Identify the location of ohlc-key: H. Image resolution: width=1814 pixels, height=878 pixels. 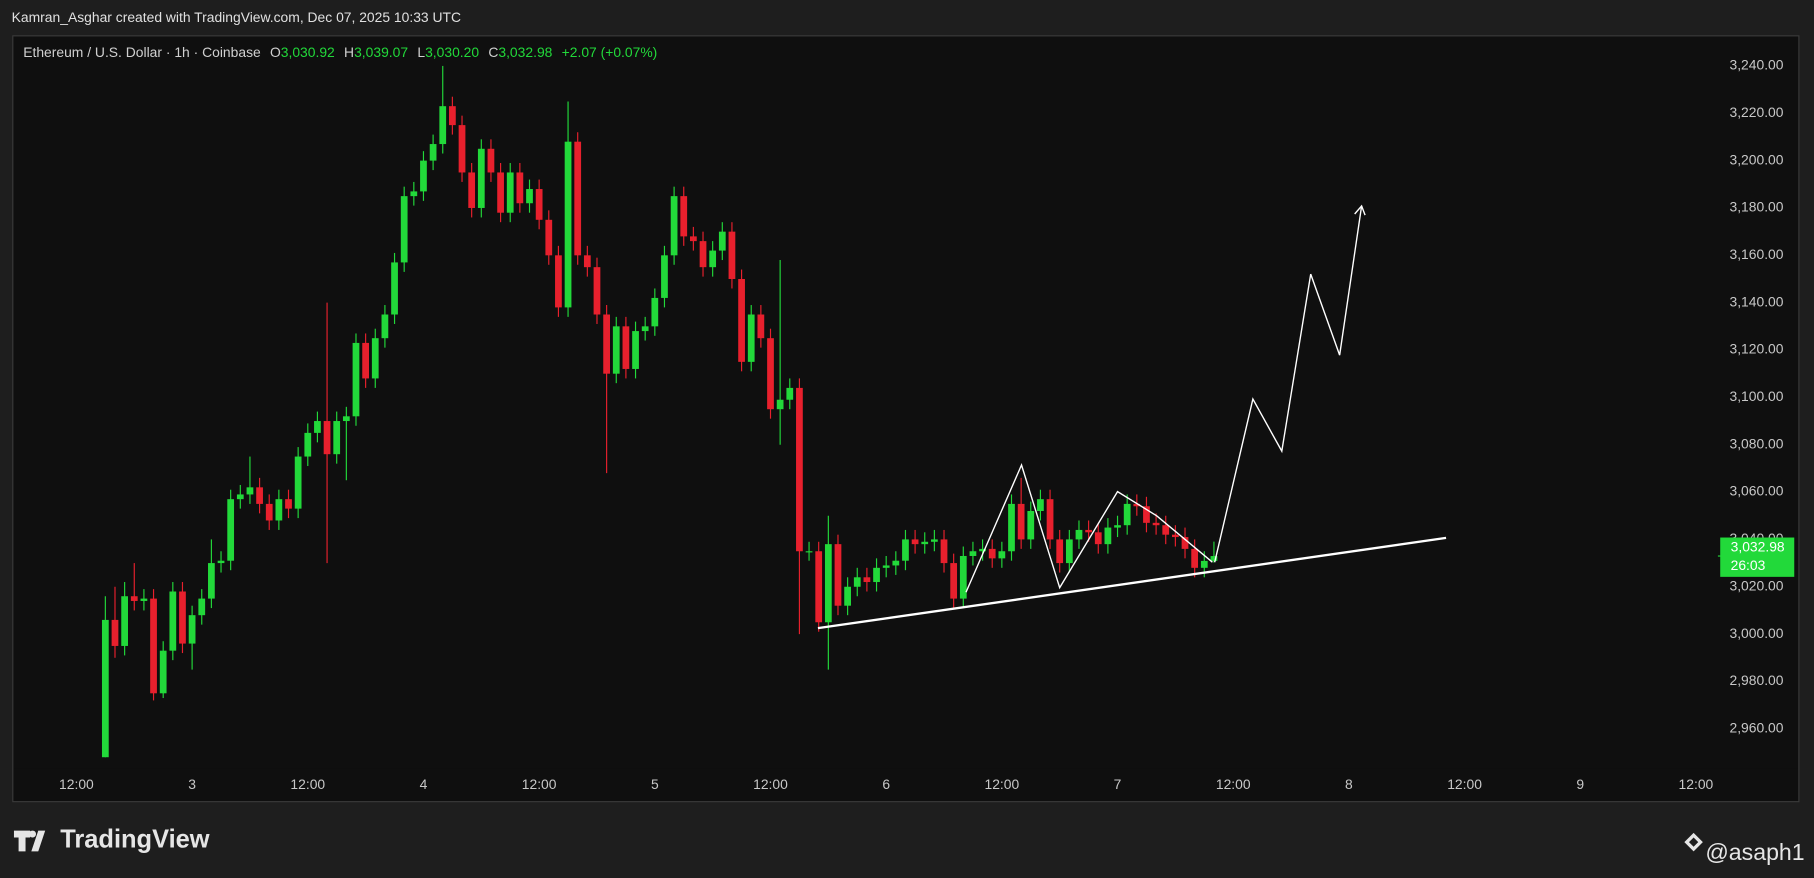
(349, 52).